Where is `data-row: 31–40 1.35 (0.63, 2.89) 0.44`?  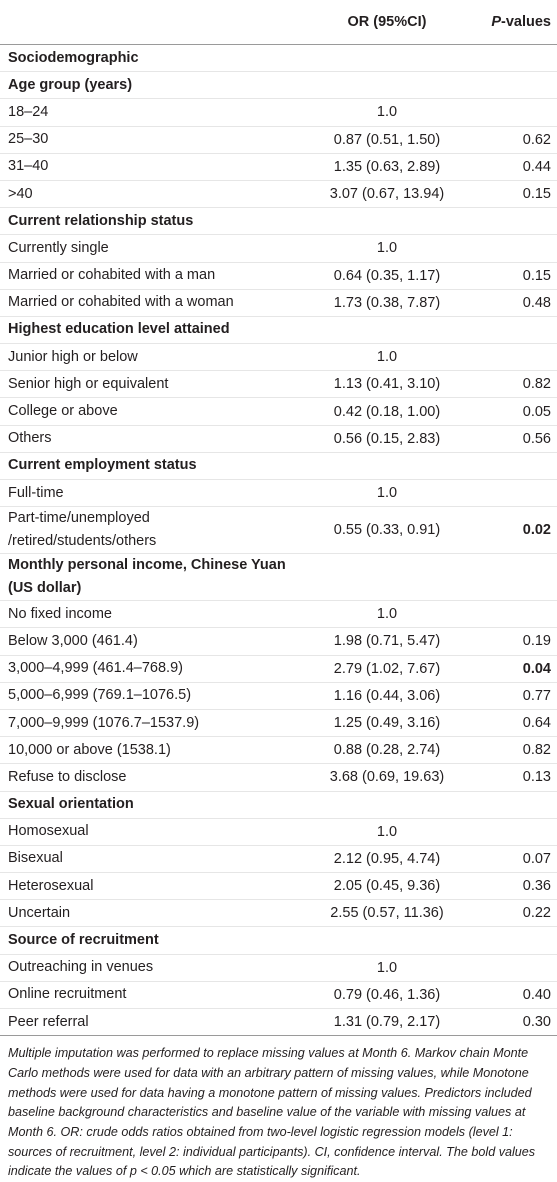 data-row: 31–40 1.35 (0.63, 2.89) 0.44 is located at coordinates (278, 167).